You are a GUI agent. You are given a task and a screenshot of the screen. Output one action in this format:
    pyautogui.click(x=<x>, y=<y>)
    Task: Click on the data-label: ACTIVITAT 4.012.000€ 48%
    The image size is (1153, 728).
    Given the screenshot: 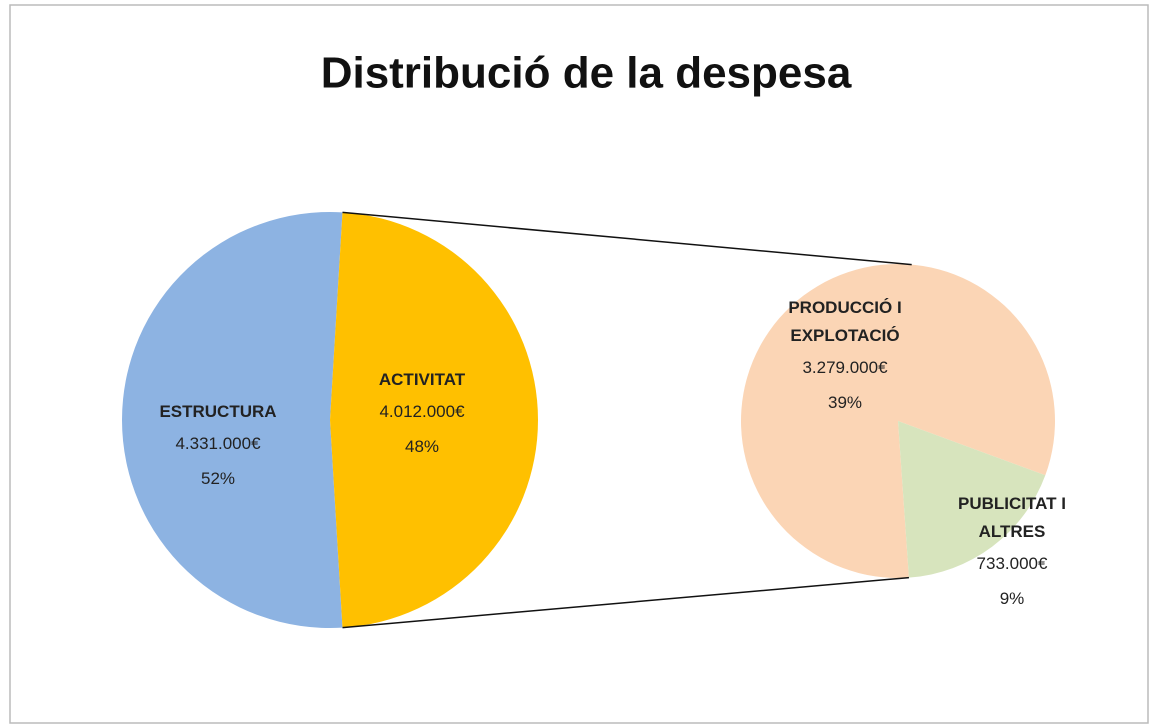 What is the action you would take?
    pyautogui.click(x=422, y=415)
    